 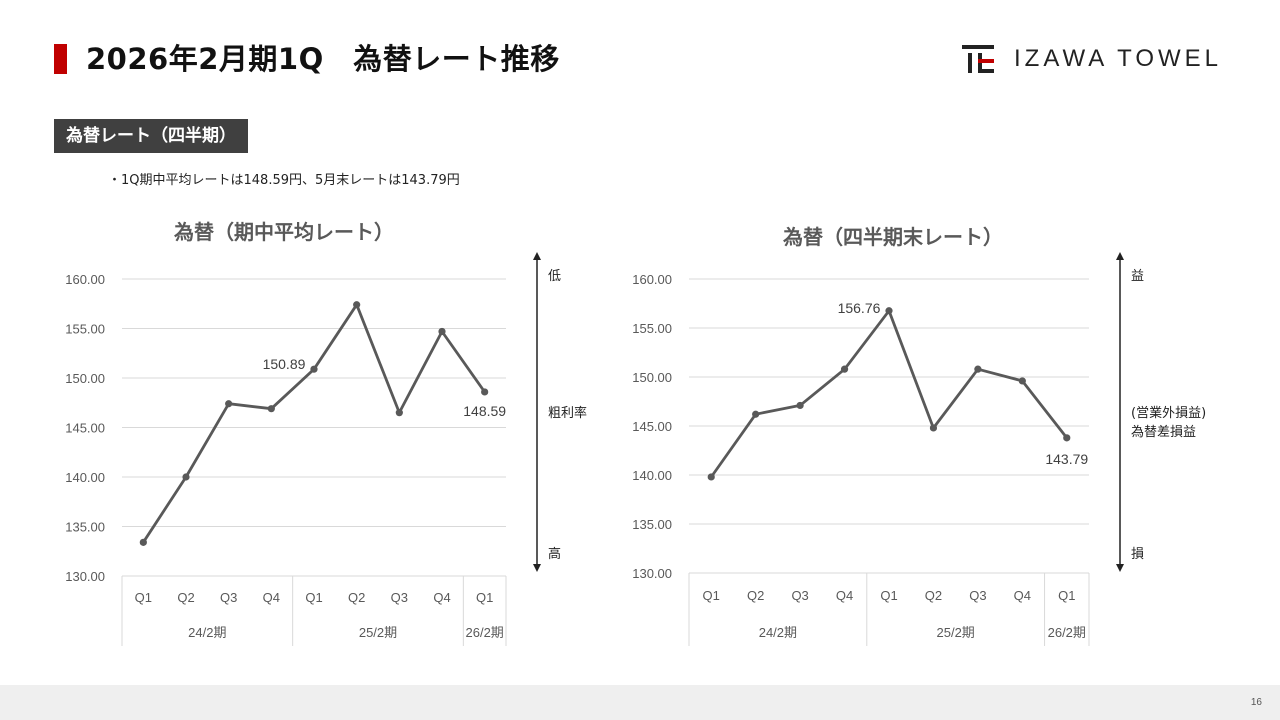 I want to click on title-accent-bar, so click(x=60, y=59).